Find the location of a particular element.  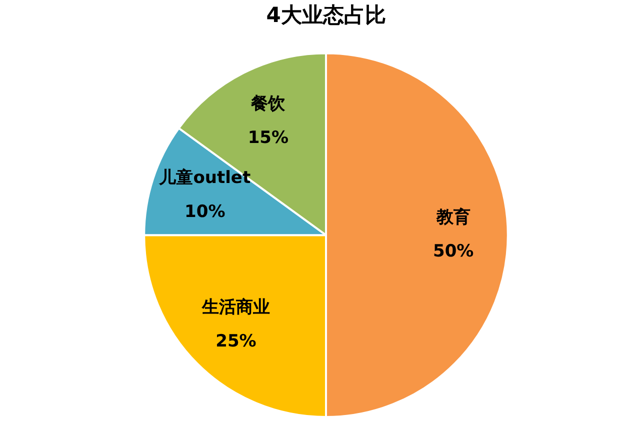

data-label: 10% is located at coordinates (205, 212).